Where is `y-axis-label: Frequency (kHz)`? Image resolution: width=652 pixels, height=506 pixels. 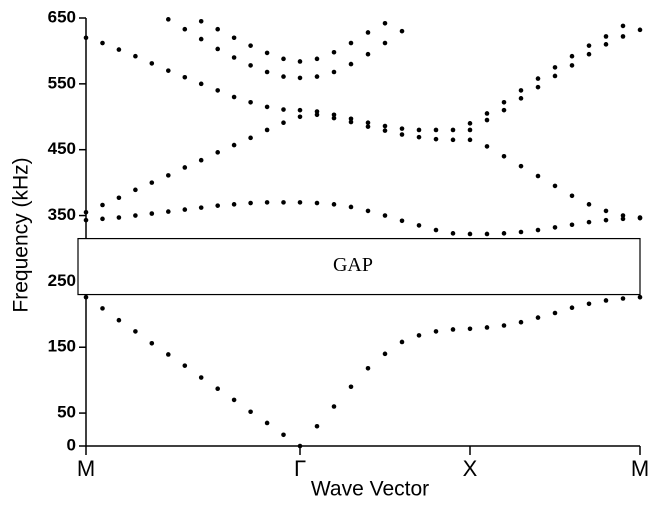 y-axis-label: Frequency (kHz) is located at coordinates (21, 234).